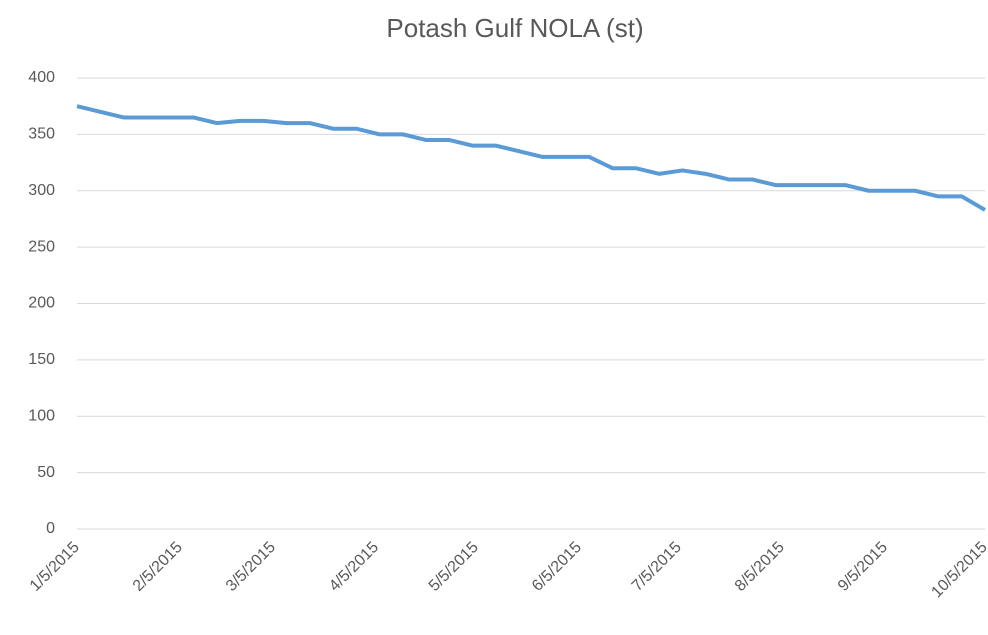 The height and width of the screenshot is (635, 988). What do you see at coordinates (557, 567) in the screenshot?
I see `x-tick-label: 6/5/2015` at bounding box center [557, 567].